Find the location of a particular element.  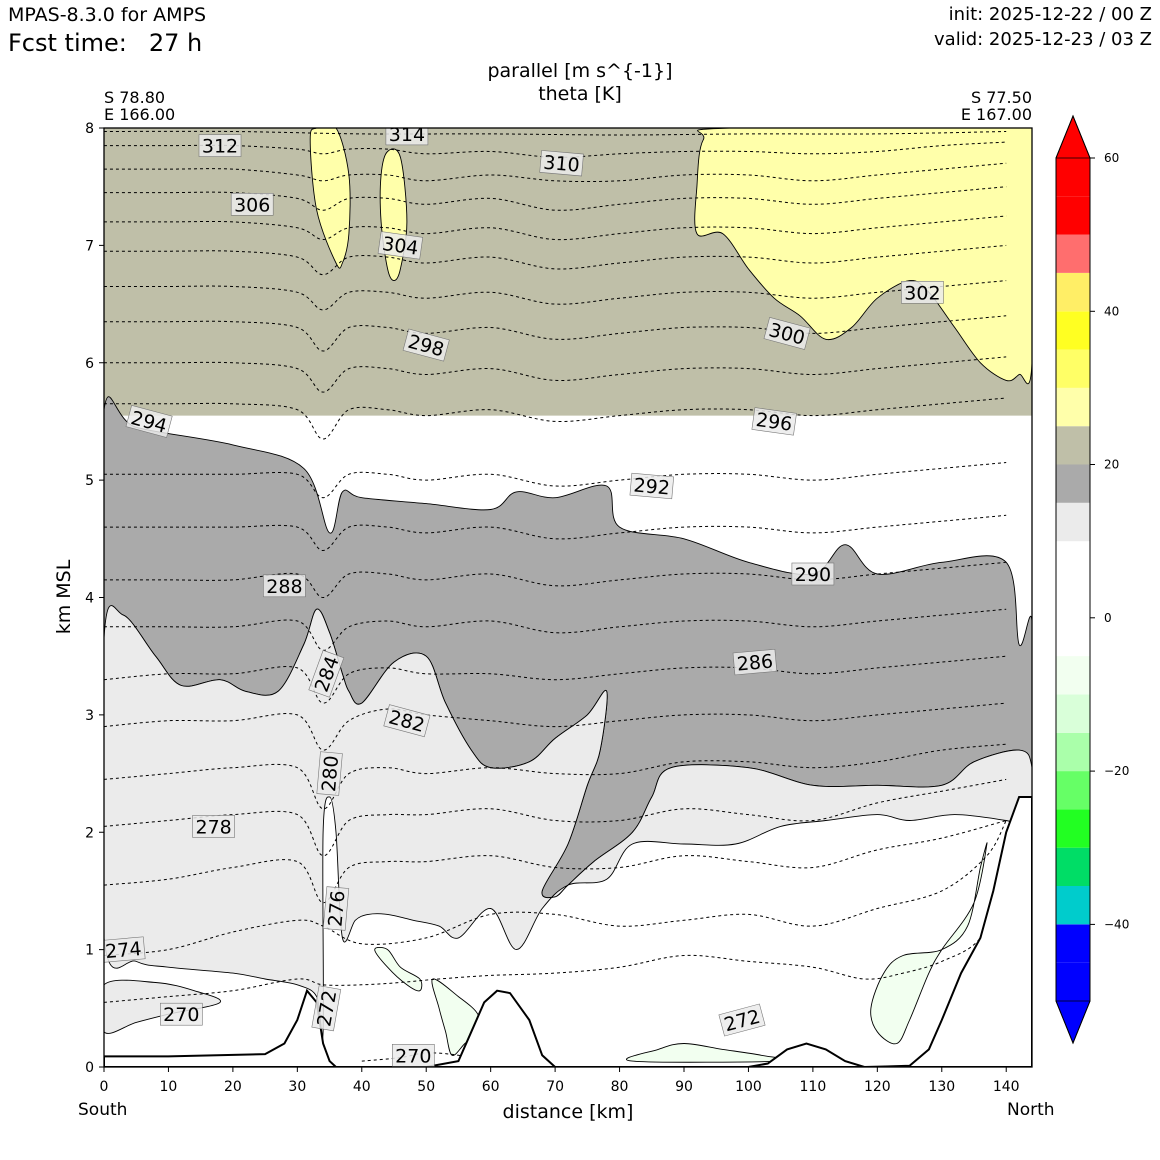

theta-label-296: 296 is located at coordinates (774, 421).